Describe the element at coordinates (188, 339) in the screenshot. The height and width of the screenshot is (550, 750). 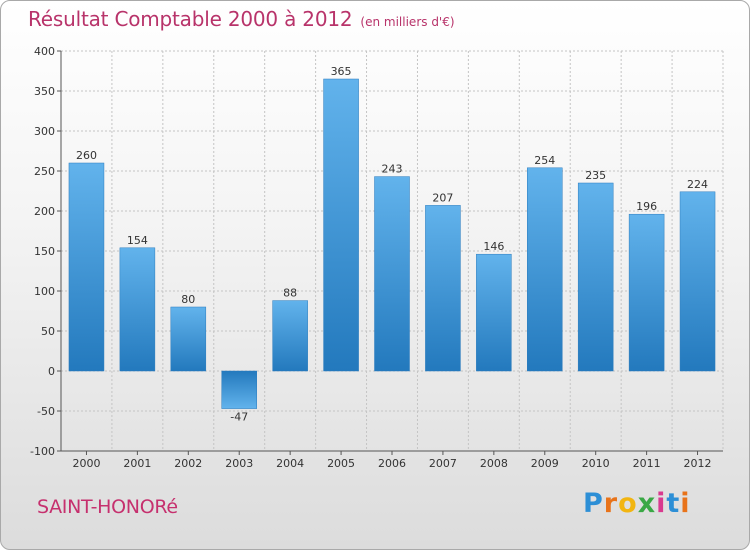
I see `bar-2002` at that location.